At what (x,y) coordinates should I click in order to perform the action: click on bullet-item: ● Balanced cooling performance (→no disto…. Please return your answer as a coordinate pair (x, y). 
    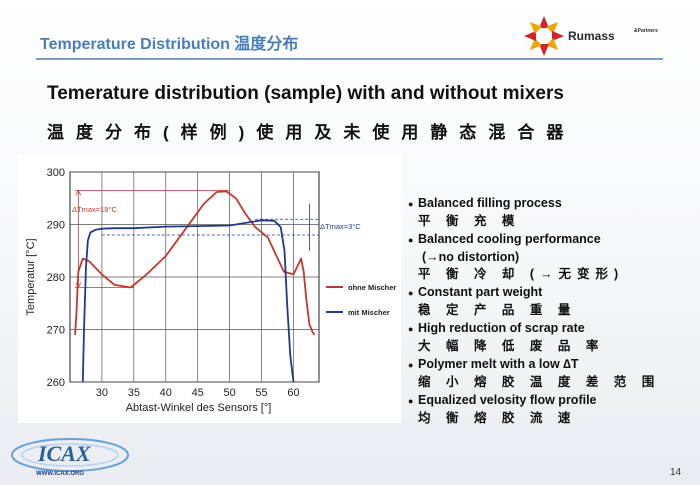
    Looking at the image, I should click on (550, 257).